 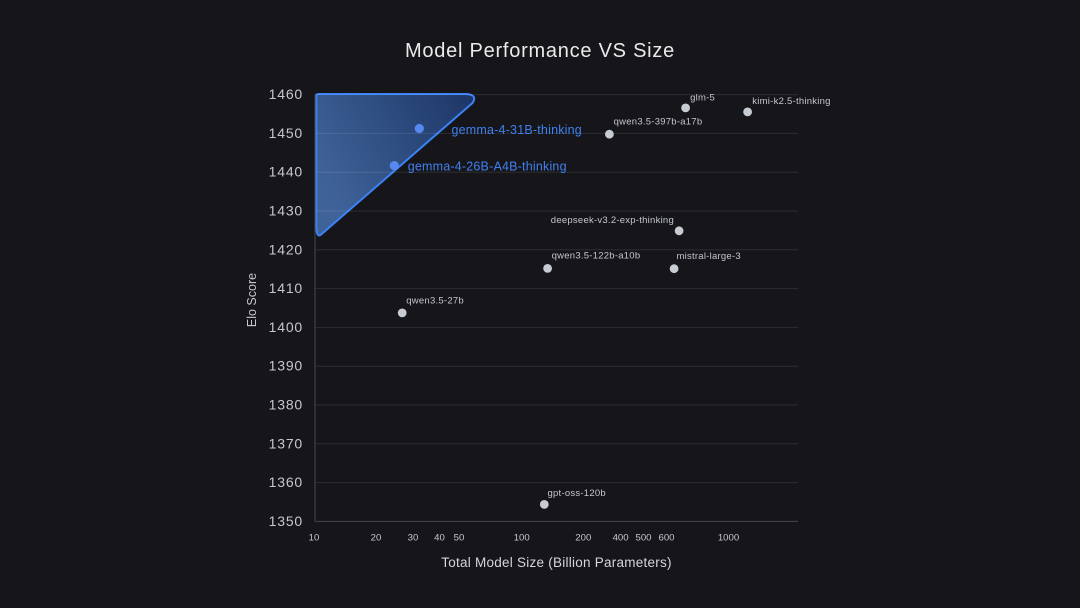 What do you see at coordinates (666, 537) in the screenshot?
I see `svg-text: 600` at bounding box center [666, 537].